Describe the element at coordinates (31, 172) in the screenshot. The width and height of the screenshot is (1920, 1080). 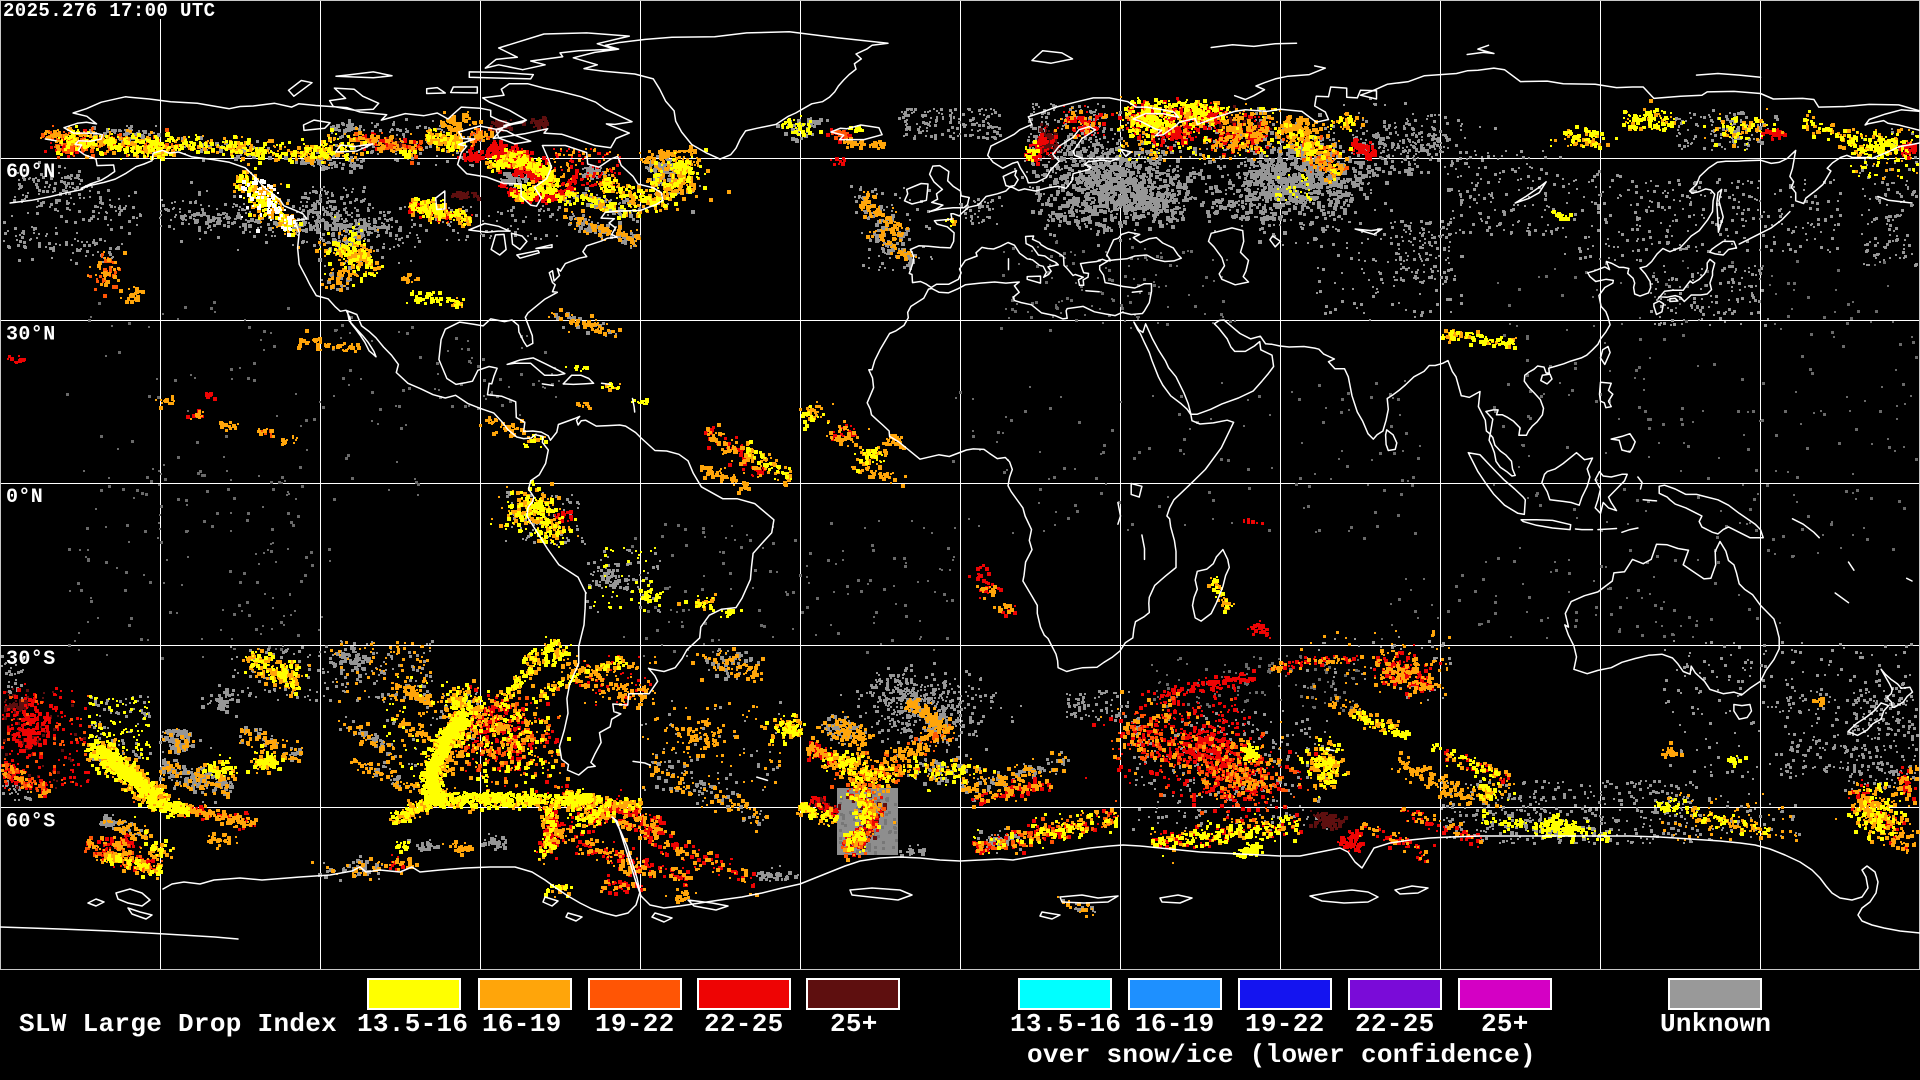
I see `svg-text: 60°N` at that location.